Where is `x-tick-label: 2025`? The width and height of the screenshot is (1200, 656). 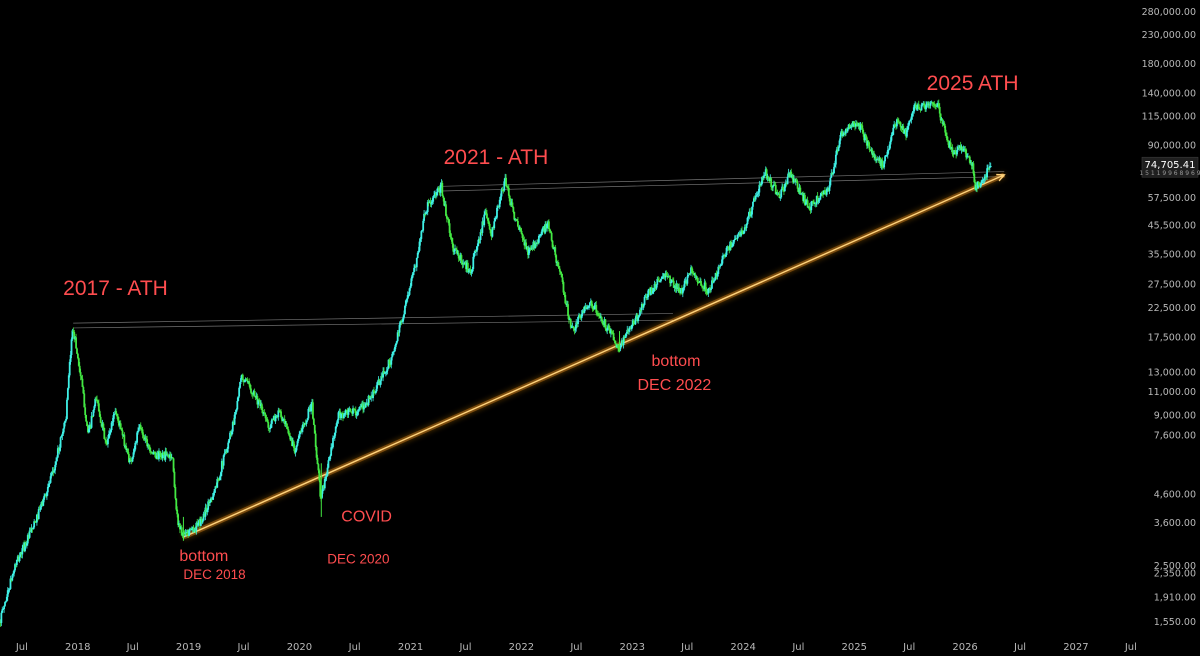 x-tick-label: 2025 is located at coordinates (854, 647).